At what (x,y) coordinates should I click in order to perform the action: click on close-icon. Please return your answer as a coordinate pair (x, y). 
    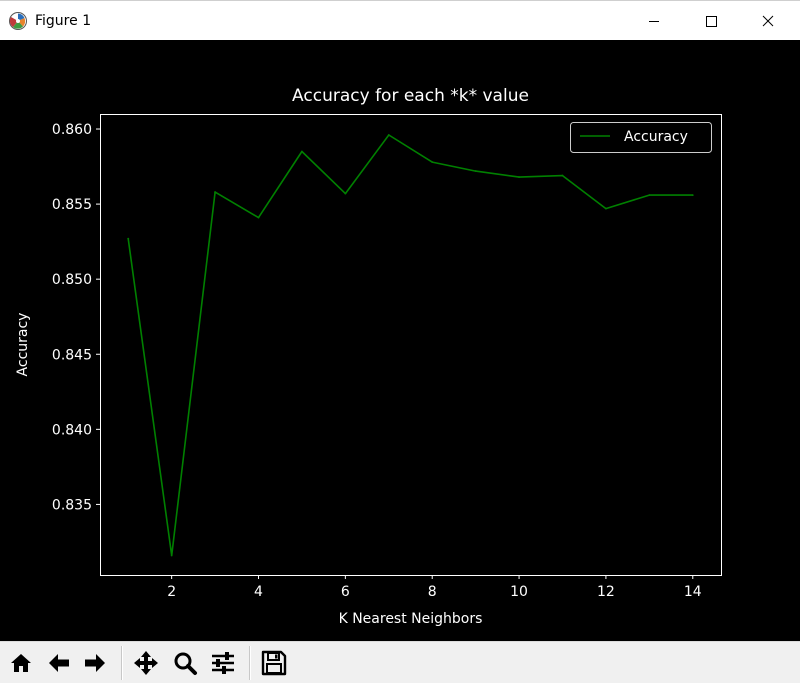
    Looking at the image, I should click on (768, 21).